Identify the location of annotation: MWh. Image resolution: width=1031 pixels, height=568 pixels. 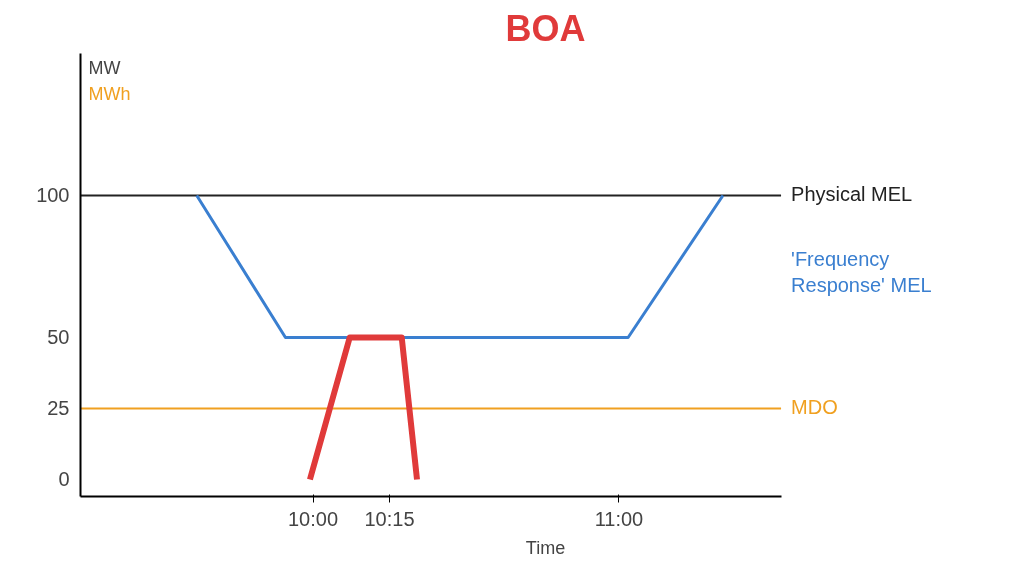
(109, 93).